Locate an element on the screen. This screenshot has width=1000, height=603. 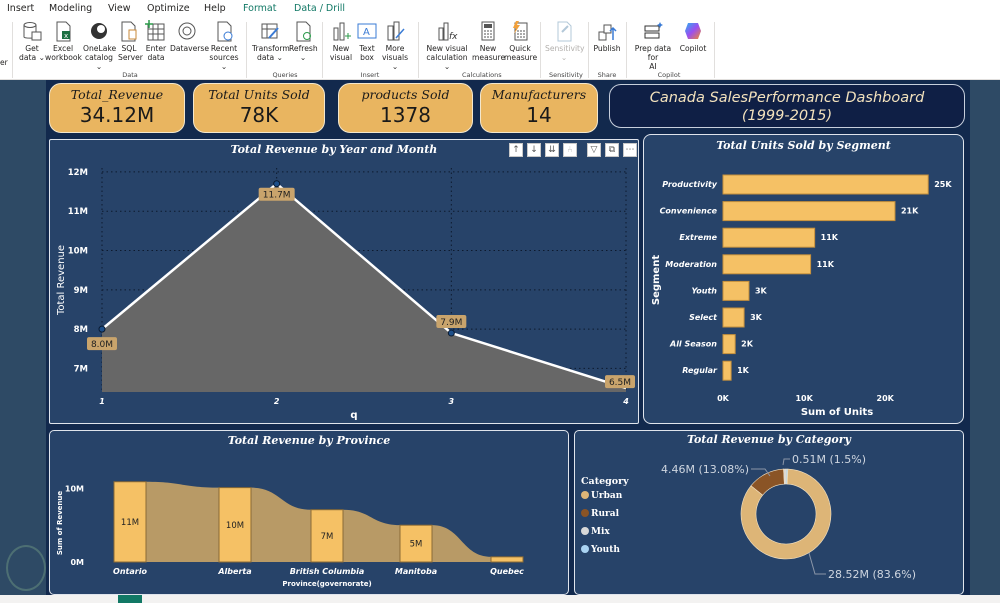
x-axis-title: Province(governorate) is located at coordinates (326, 584).